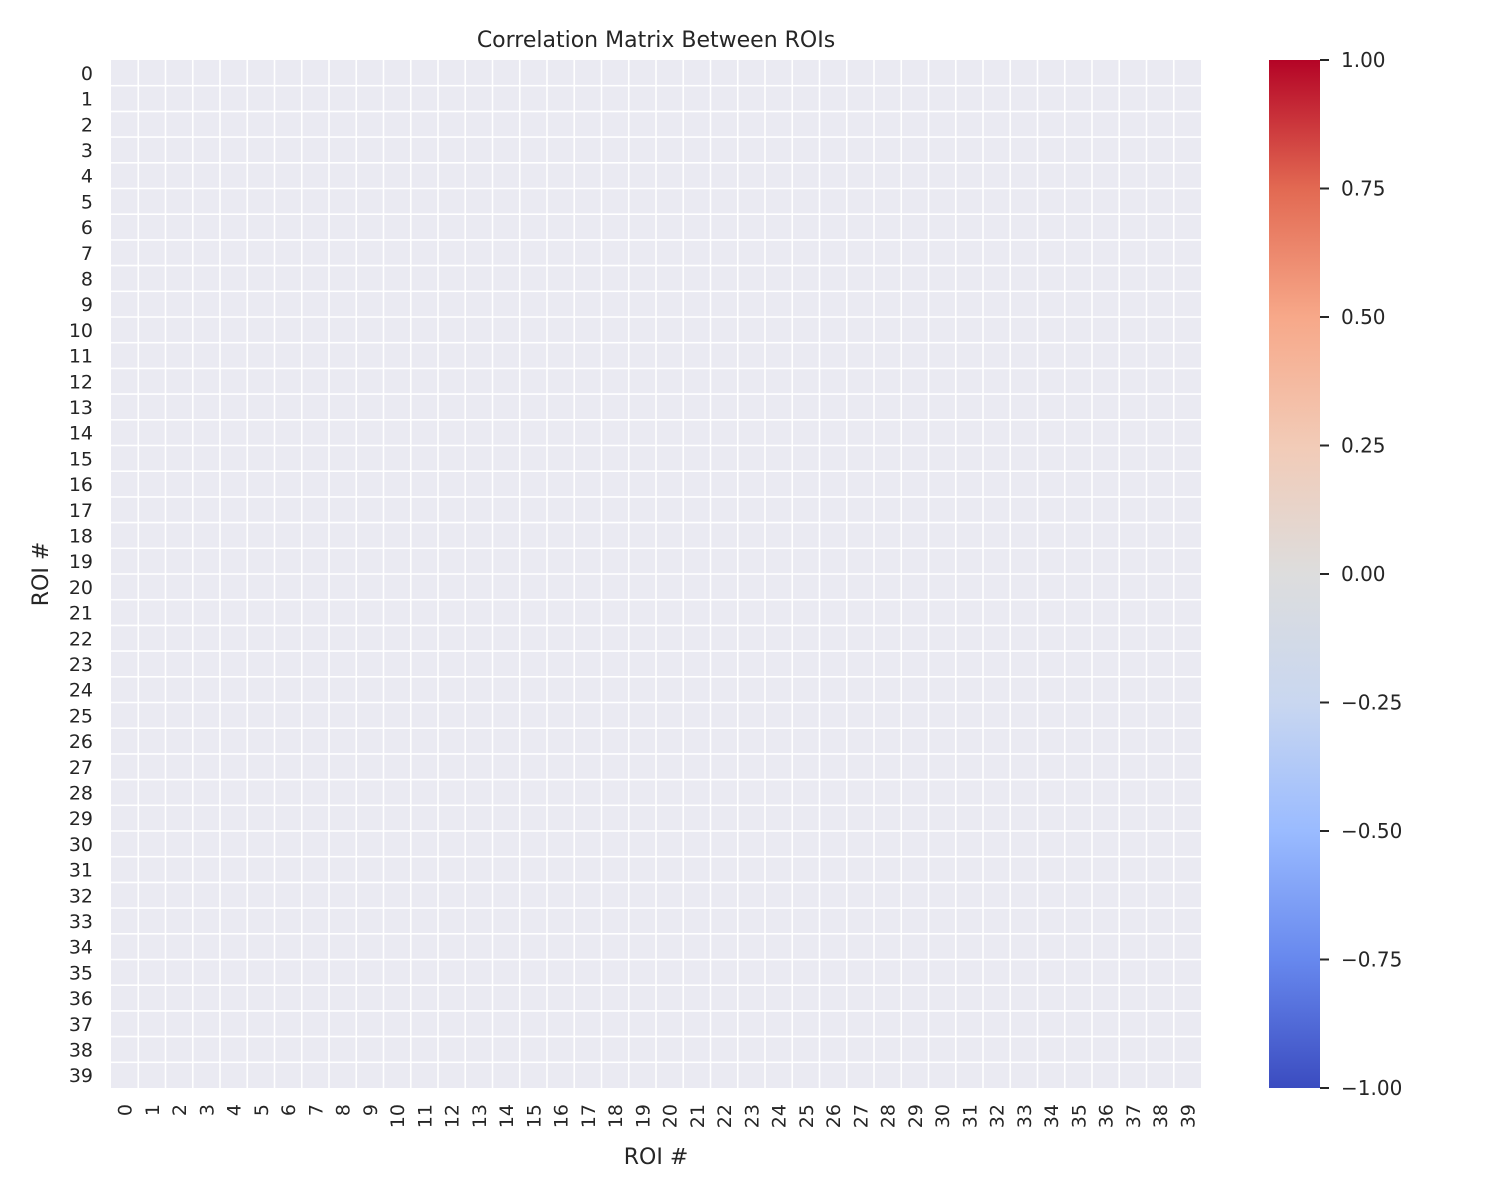 This screenshot has width=1500, height=1200. What do you see at coordinates (316, 1110) in the screenshot?
I see `x-tick-label: 7` at bounding box center [316, 1110].